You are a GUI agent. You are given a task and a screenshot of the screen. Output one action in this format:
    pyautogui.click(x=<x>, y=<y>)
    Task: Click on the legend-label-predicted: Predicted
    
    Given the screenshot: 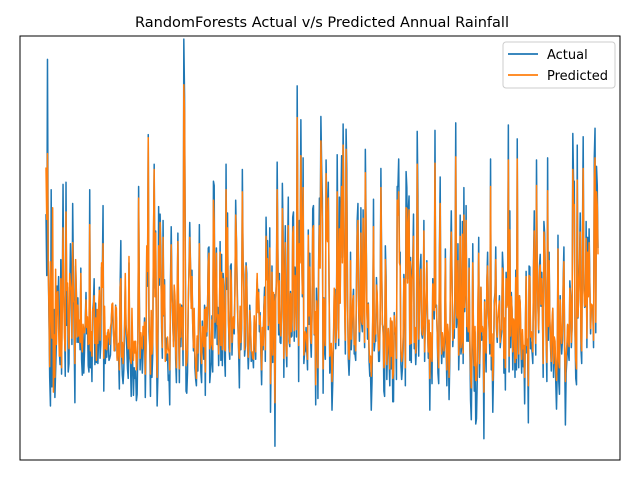 What is the action you would take?
    pyautogui.click(x=577, y=76)
    